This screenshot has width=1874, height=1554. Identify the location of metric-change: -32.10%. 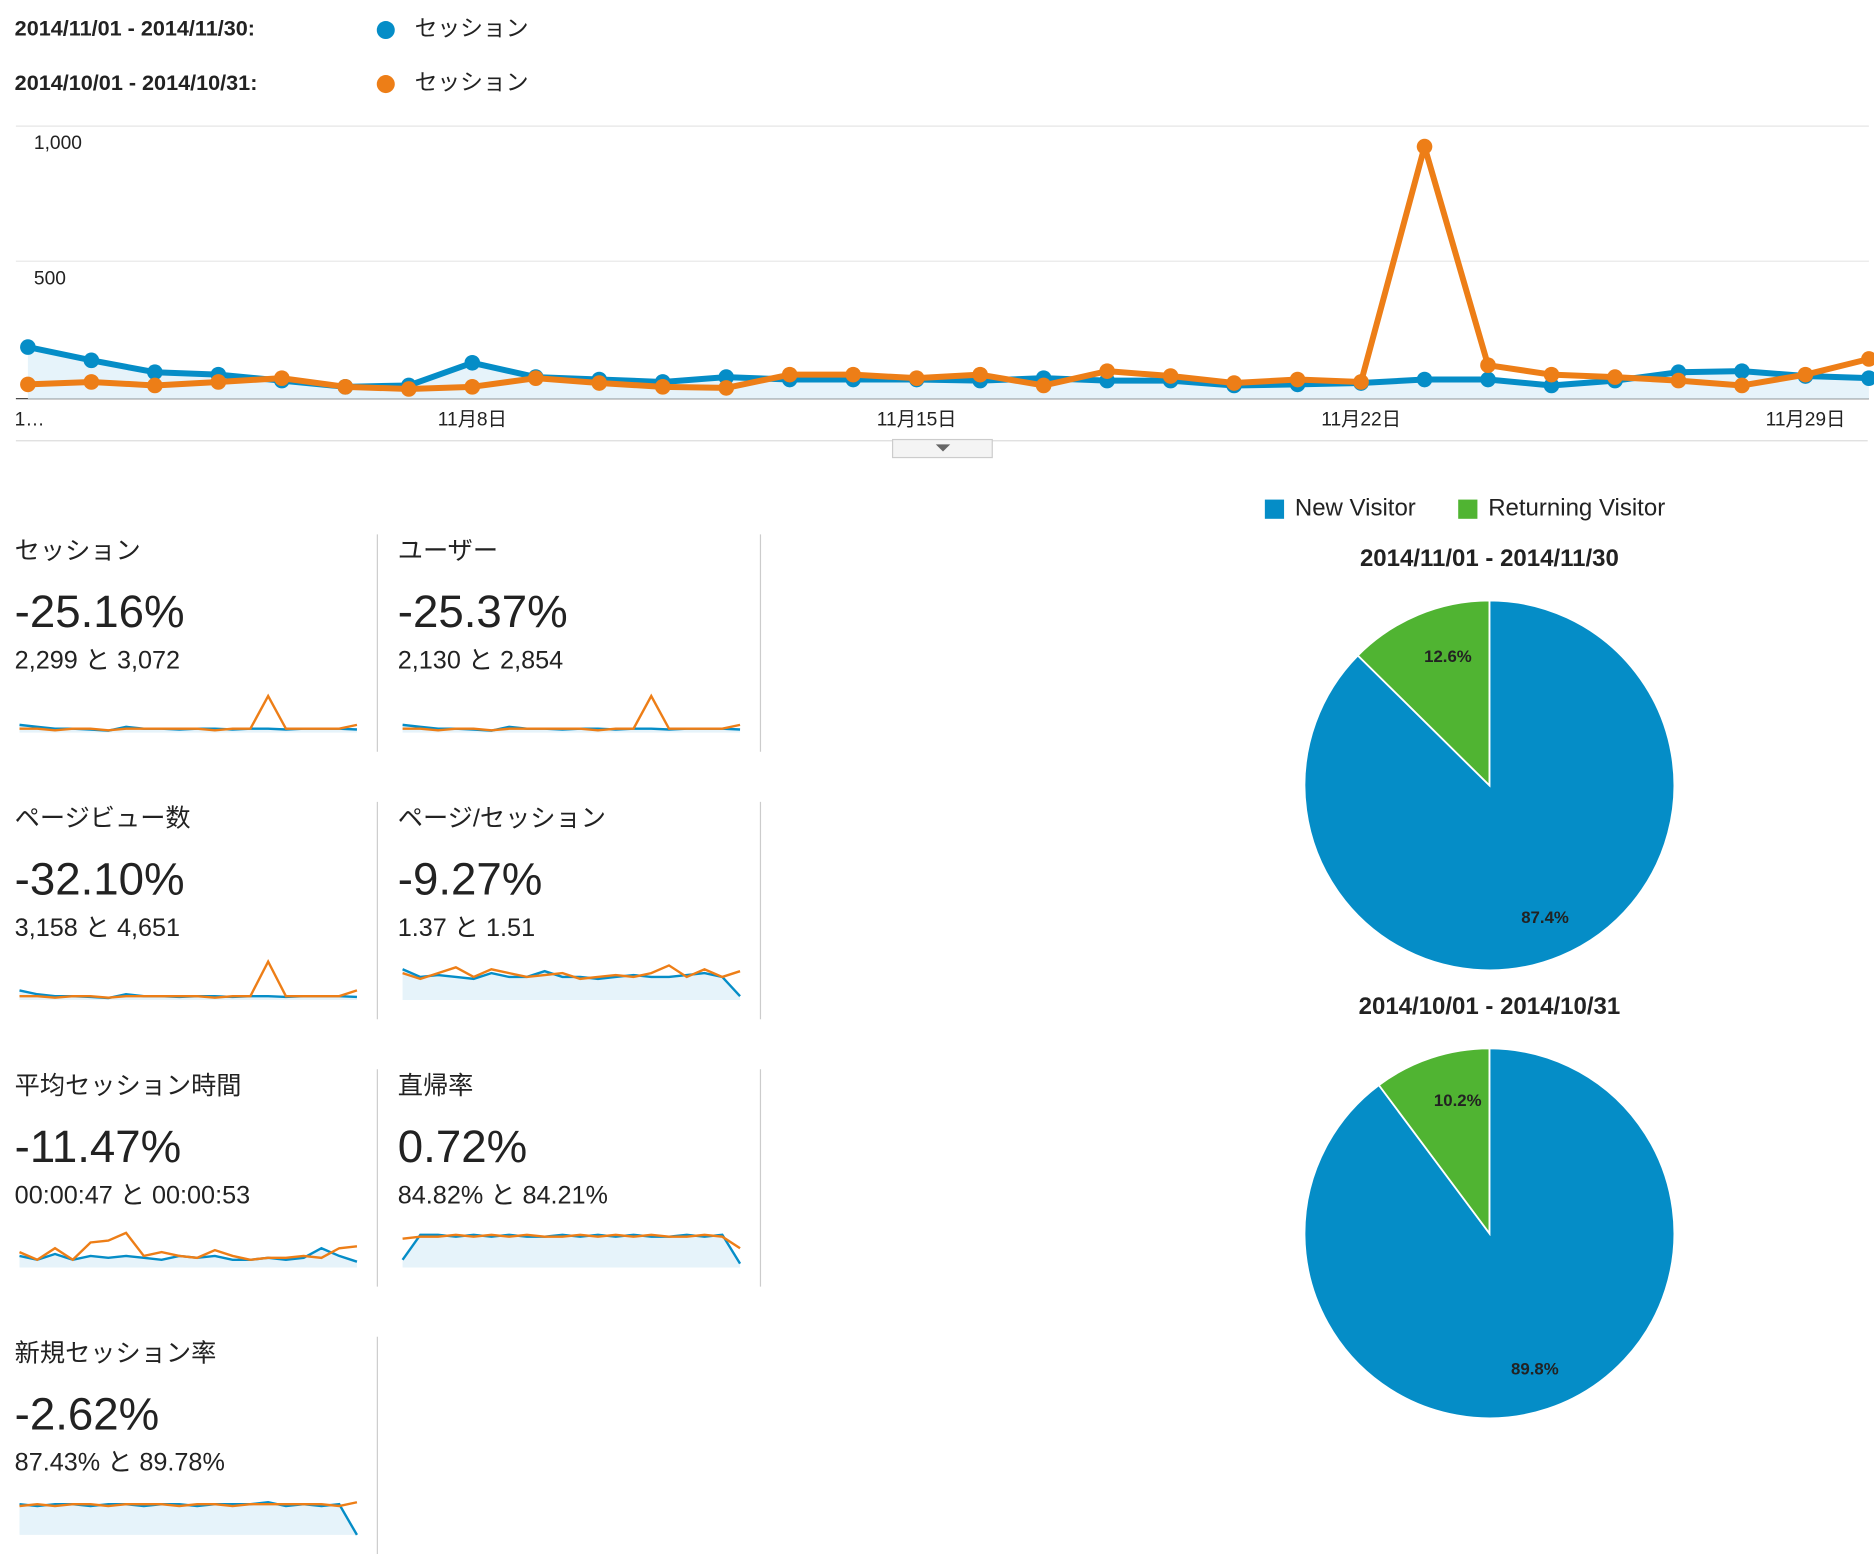
(100, 878).